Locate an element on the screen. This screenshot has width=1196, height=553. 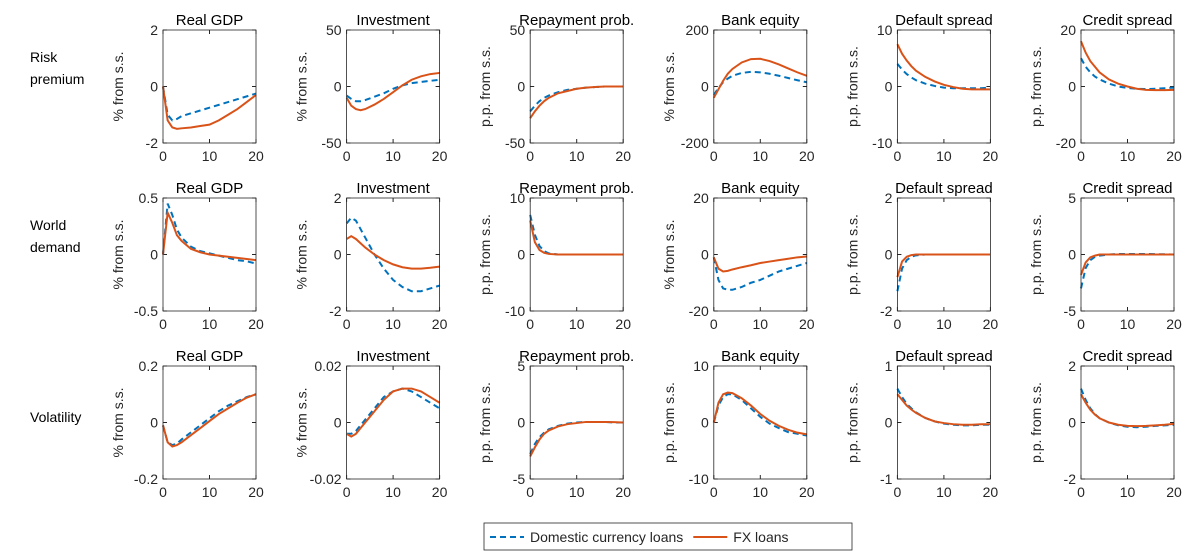
chart-title: Bank equity is located at coordinates (760, 20).